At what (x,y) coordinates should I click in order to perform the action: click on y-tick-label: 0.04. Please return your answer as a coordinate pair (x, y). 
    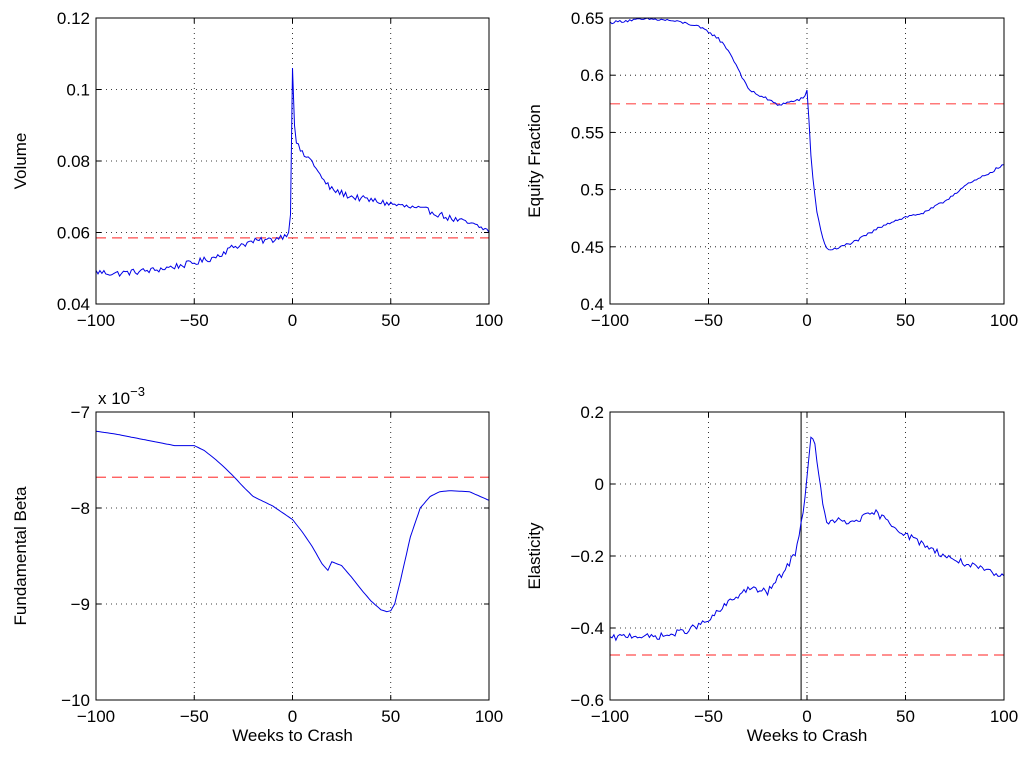
    Looking at the image, I should click on (73, 304).